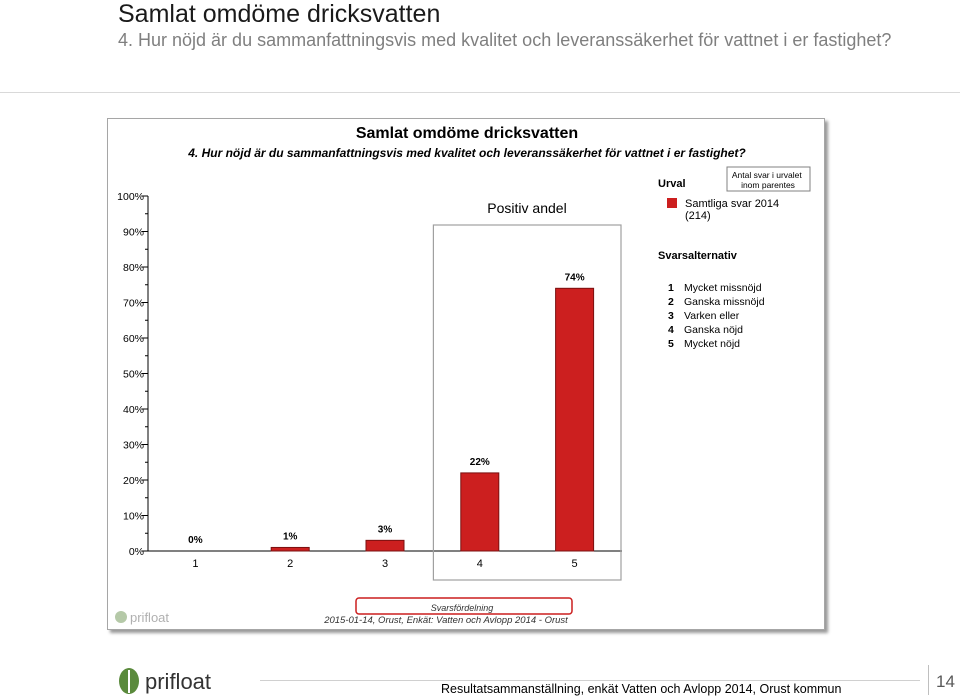 The height and width of the screenshot is (700, 960). Describe the element at coordinates (732, 204) in the screenshot. I see `legend-series-label: Samtliga svar 2014` at that location.